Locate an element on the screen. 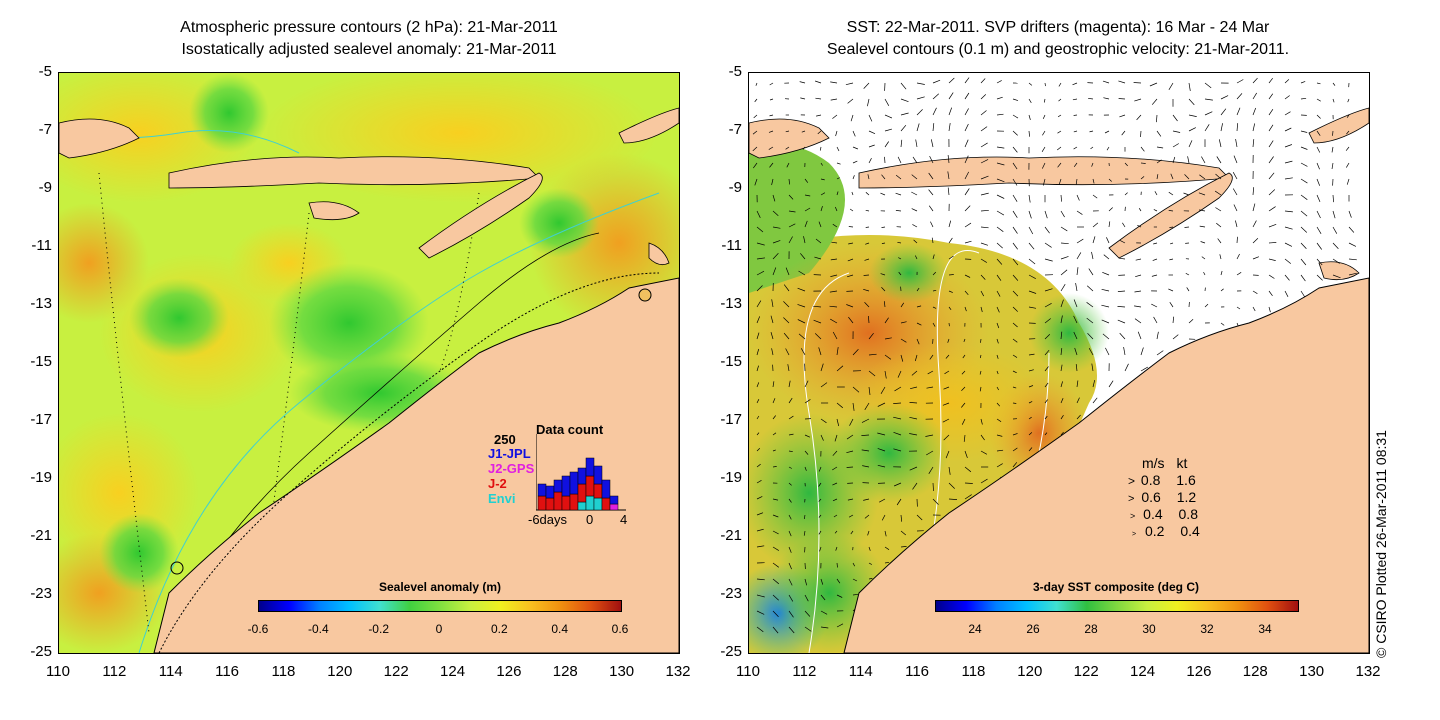 The width and height of the screenshot is (1440, 720). colorbar-tick-label: 28 is located at coordinates (1091, 629).